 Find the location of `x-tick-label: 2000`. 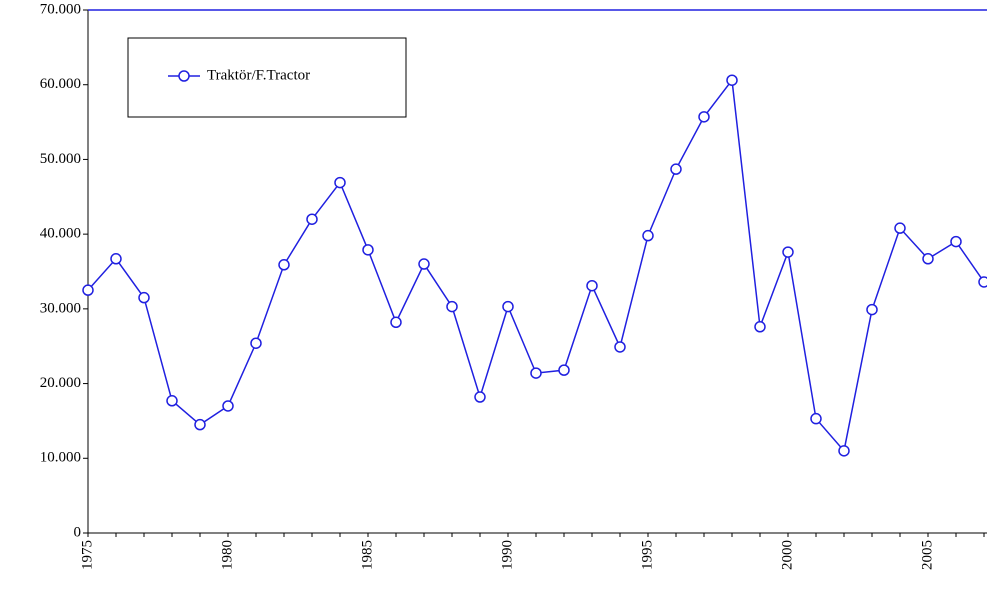

x-tick-label: 2000 is located at coordinates (787, 555).